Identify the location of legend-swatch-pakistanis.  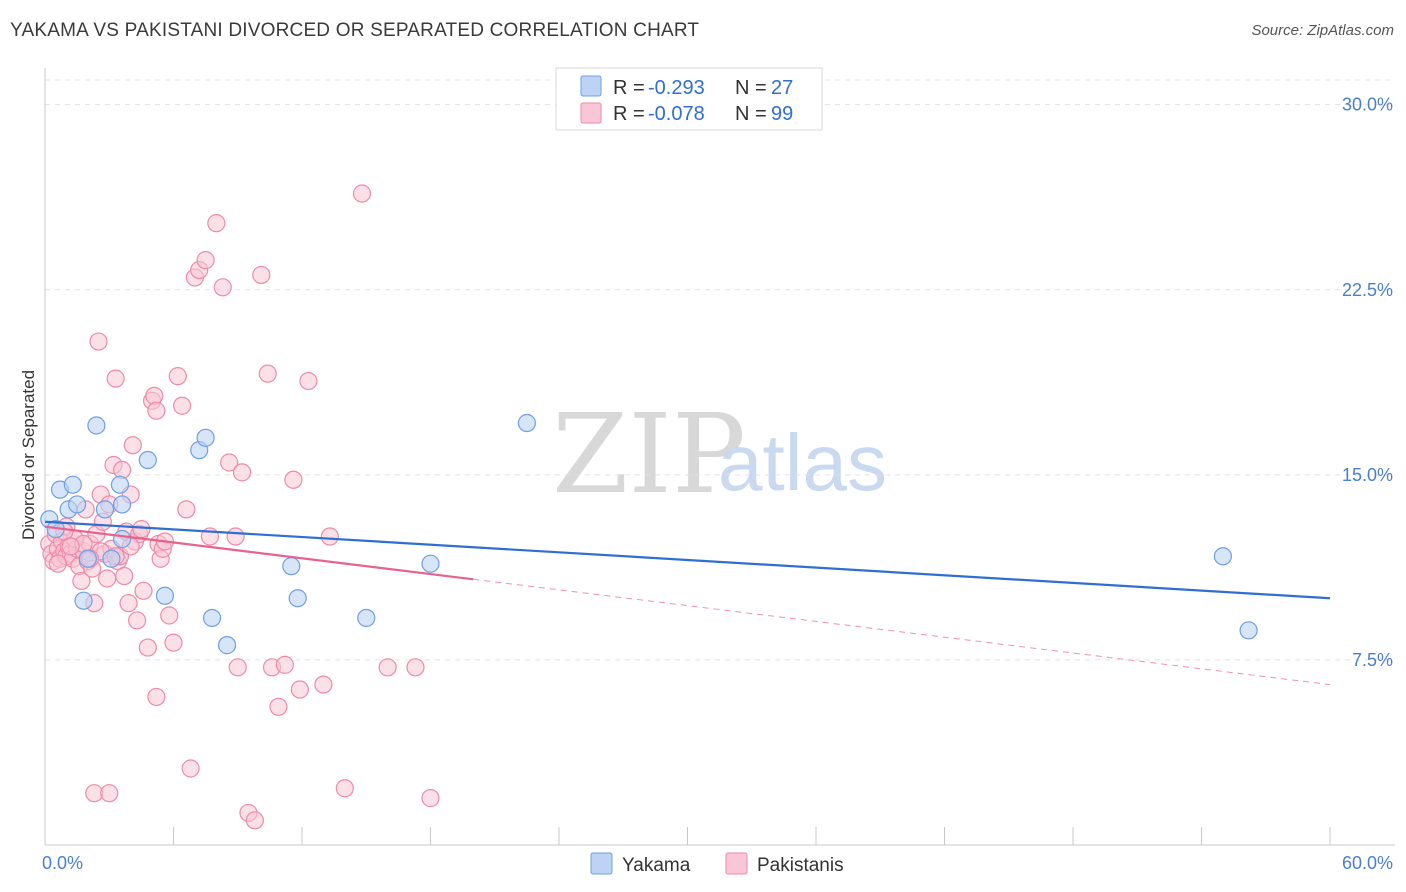
(591, 113).